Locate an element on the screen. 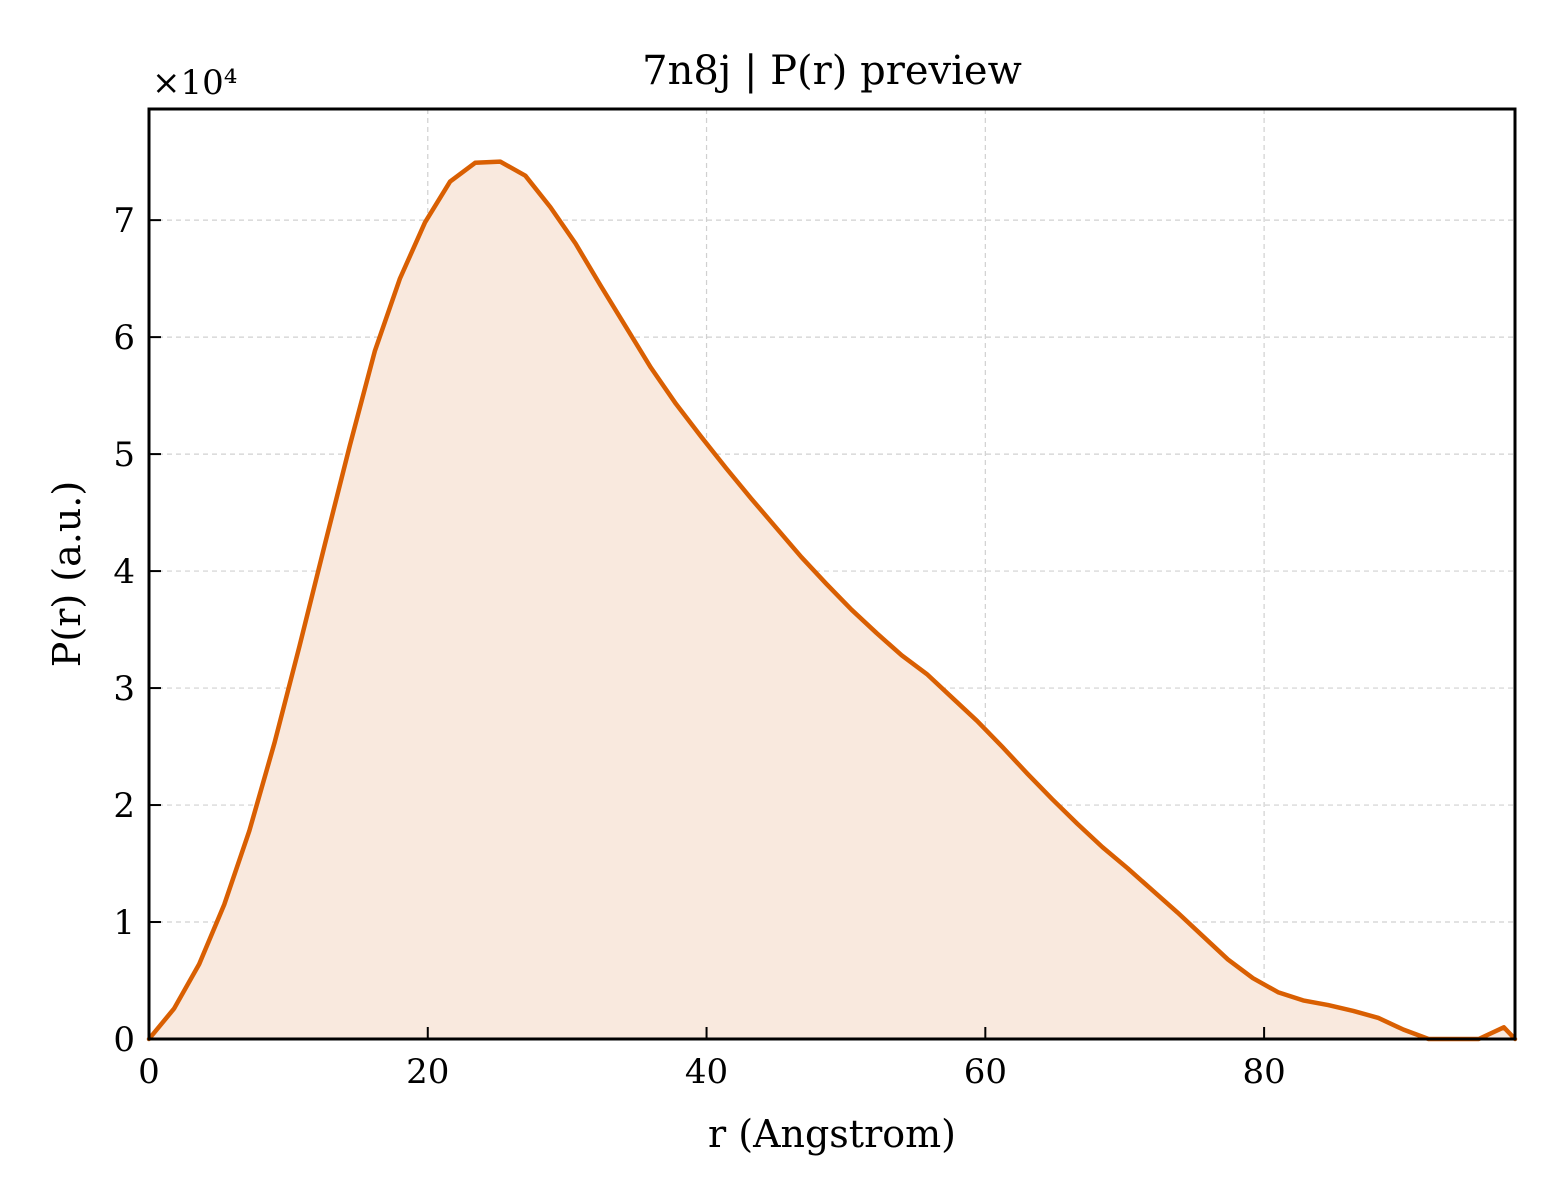 The height and width of the screenshot is (1200, 1560). y-tick-label: 3 is located at coordinates (124, 689).